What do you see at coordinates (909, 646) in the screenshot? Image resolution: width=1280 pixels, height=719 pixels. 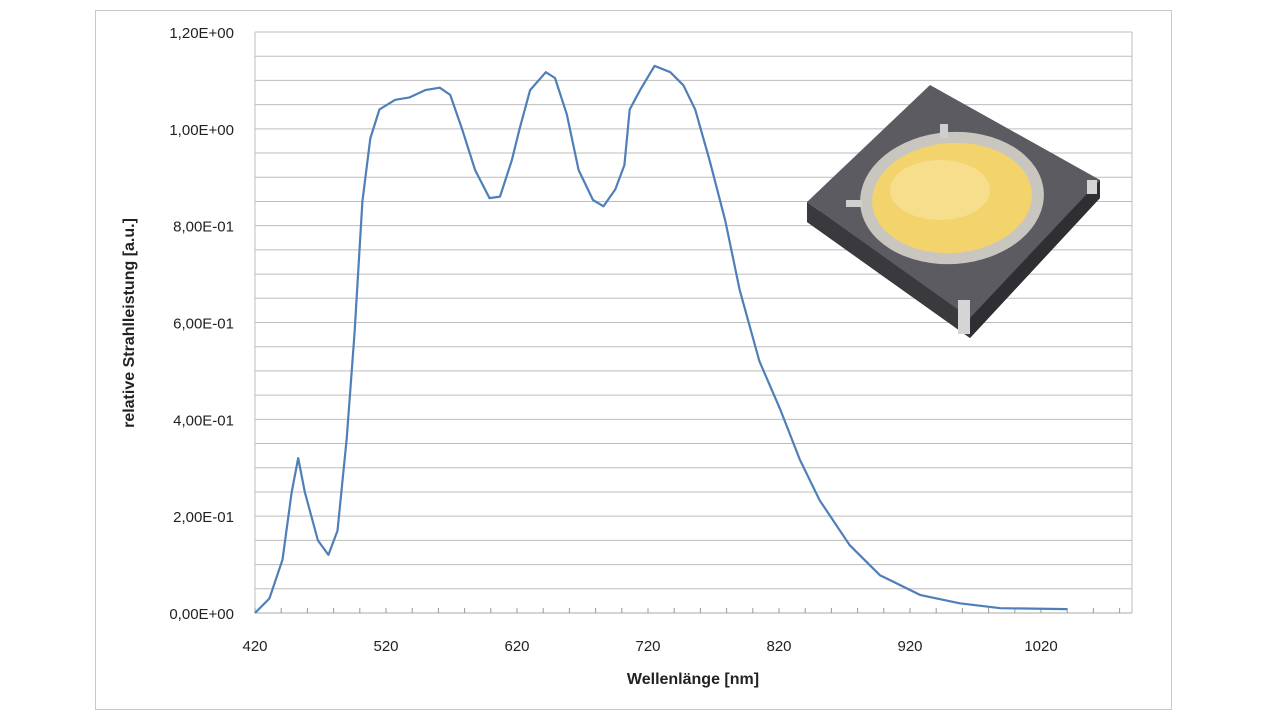 I see `x-tick-label: 920` at bounding box center [909, 646].